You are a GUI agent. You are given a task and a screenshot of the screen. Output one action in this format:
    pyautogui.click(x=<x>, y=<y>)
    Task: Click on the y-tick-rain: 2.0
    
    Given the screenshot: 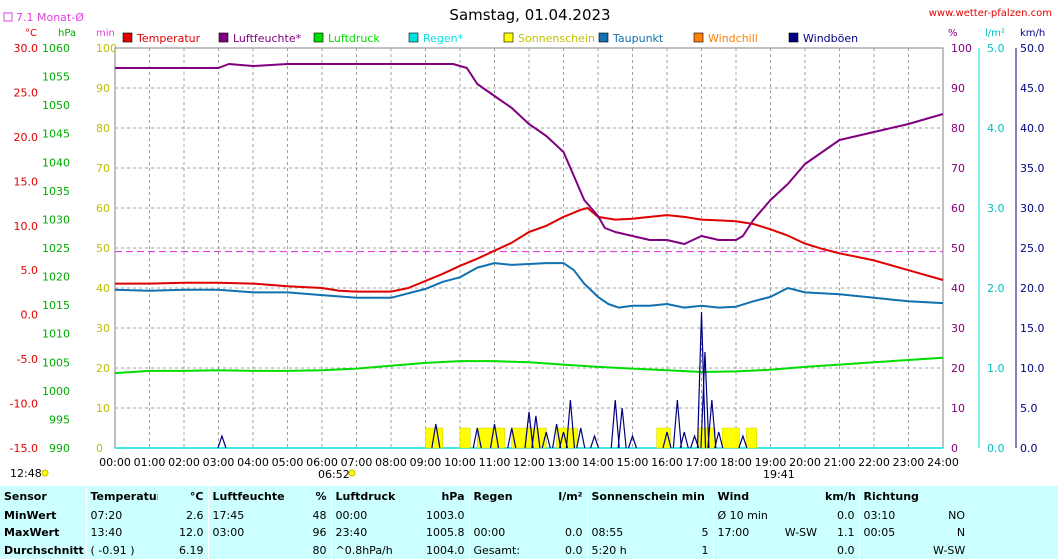 What is the action you would take?
    pyautogui.click(x=996, y=288)
    